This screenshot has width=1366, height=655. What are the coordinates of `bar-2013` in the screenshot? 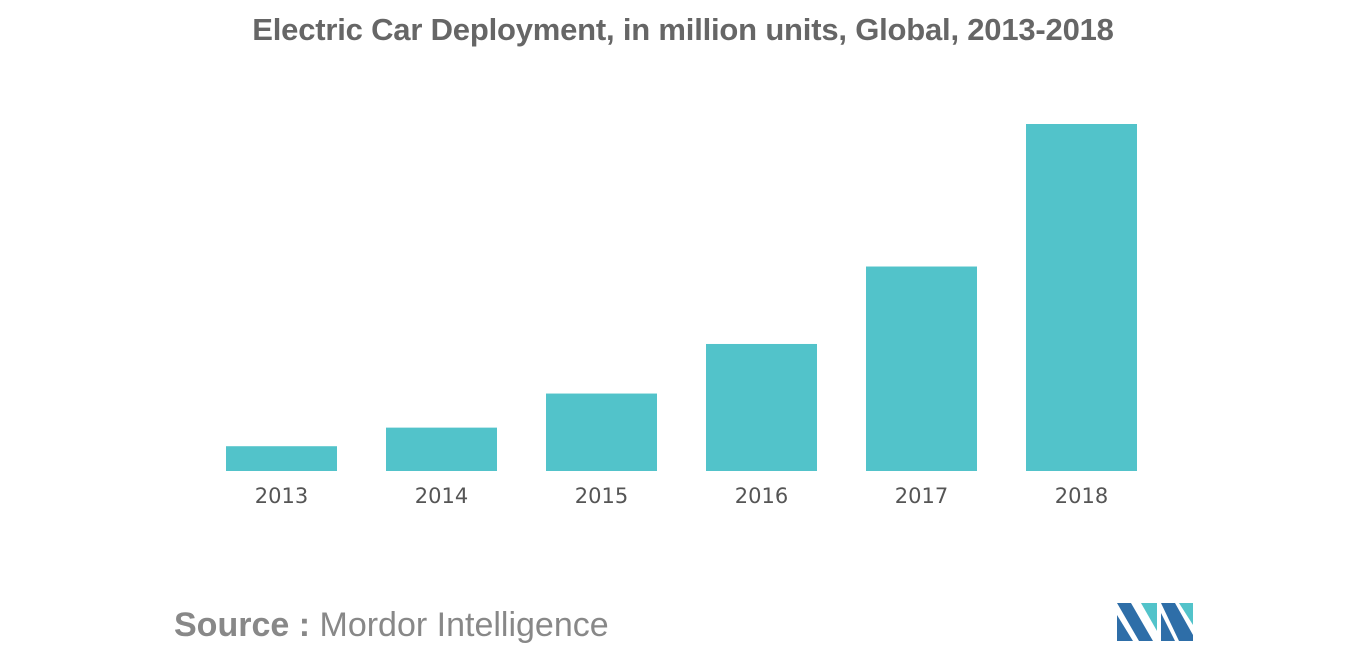 It's located at (281, 458).